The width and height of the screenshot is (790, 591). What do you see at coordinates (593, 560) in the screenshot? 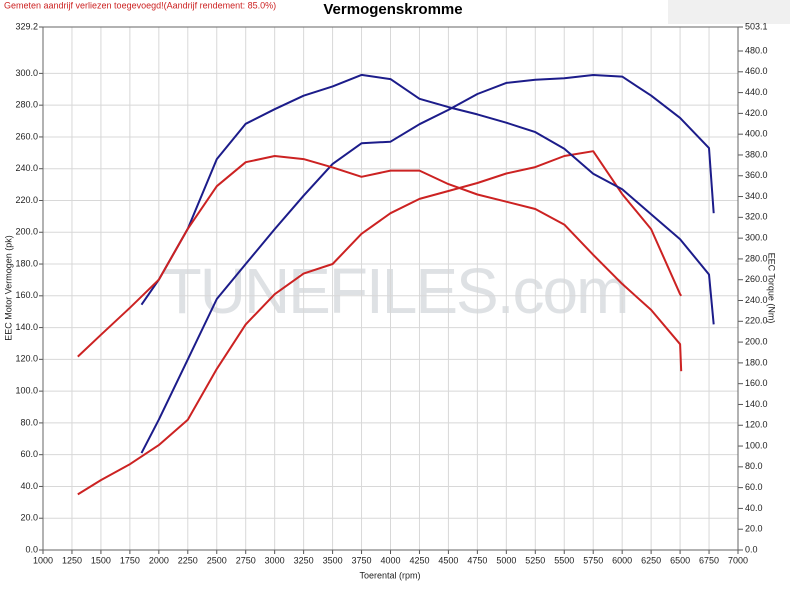
I see `x-tick-label: 5750` at bounding box center [593, 560].